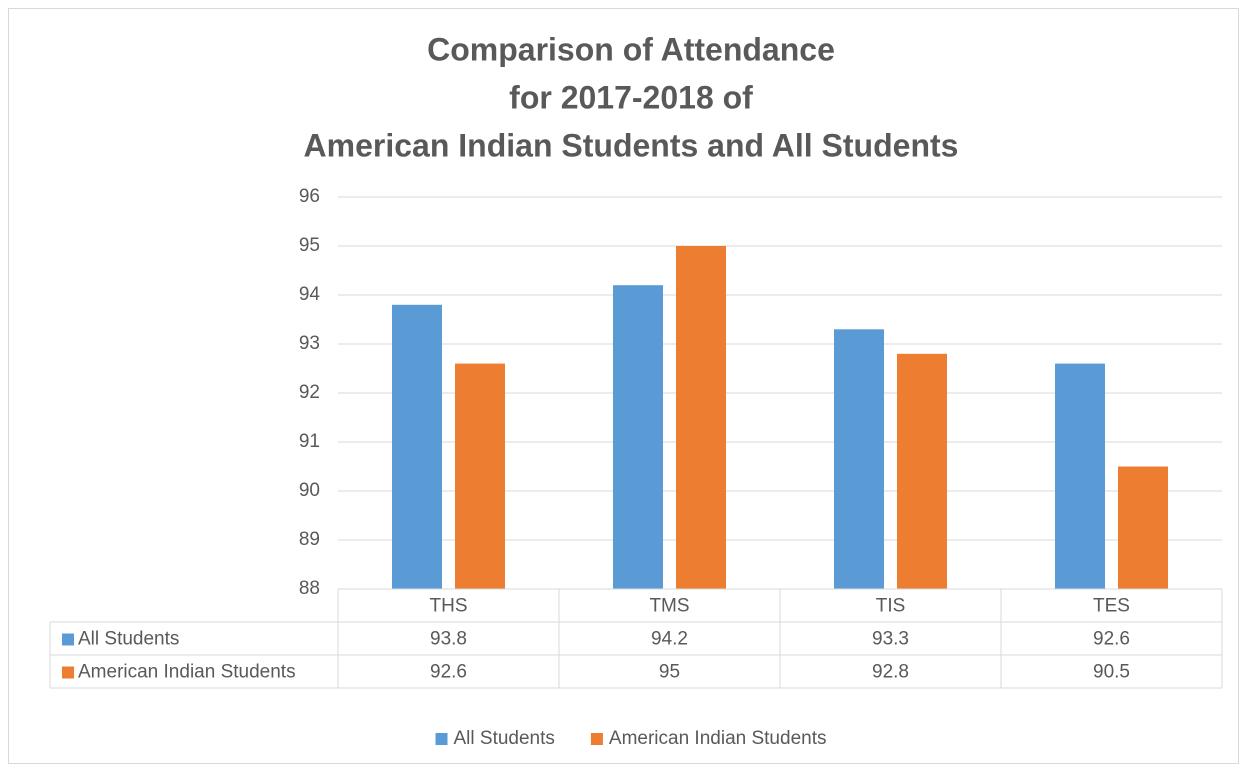  I want to click on y-tick-label: 91, so click(309, 441).